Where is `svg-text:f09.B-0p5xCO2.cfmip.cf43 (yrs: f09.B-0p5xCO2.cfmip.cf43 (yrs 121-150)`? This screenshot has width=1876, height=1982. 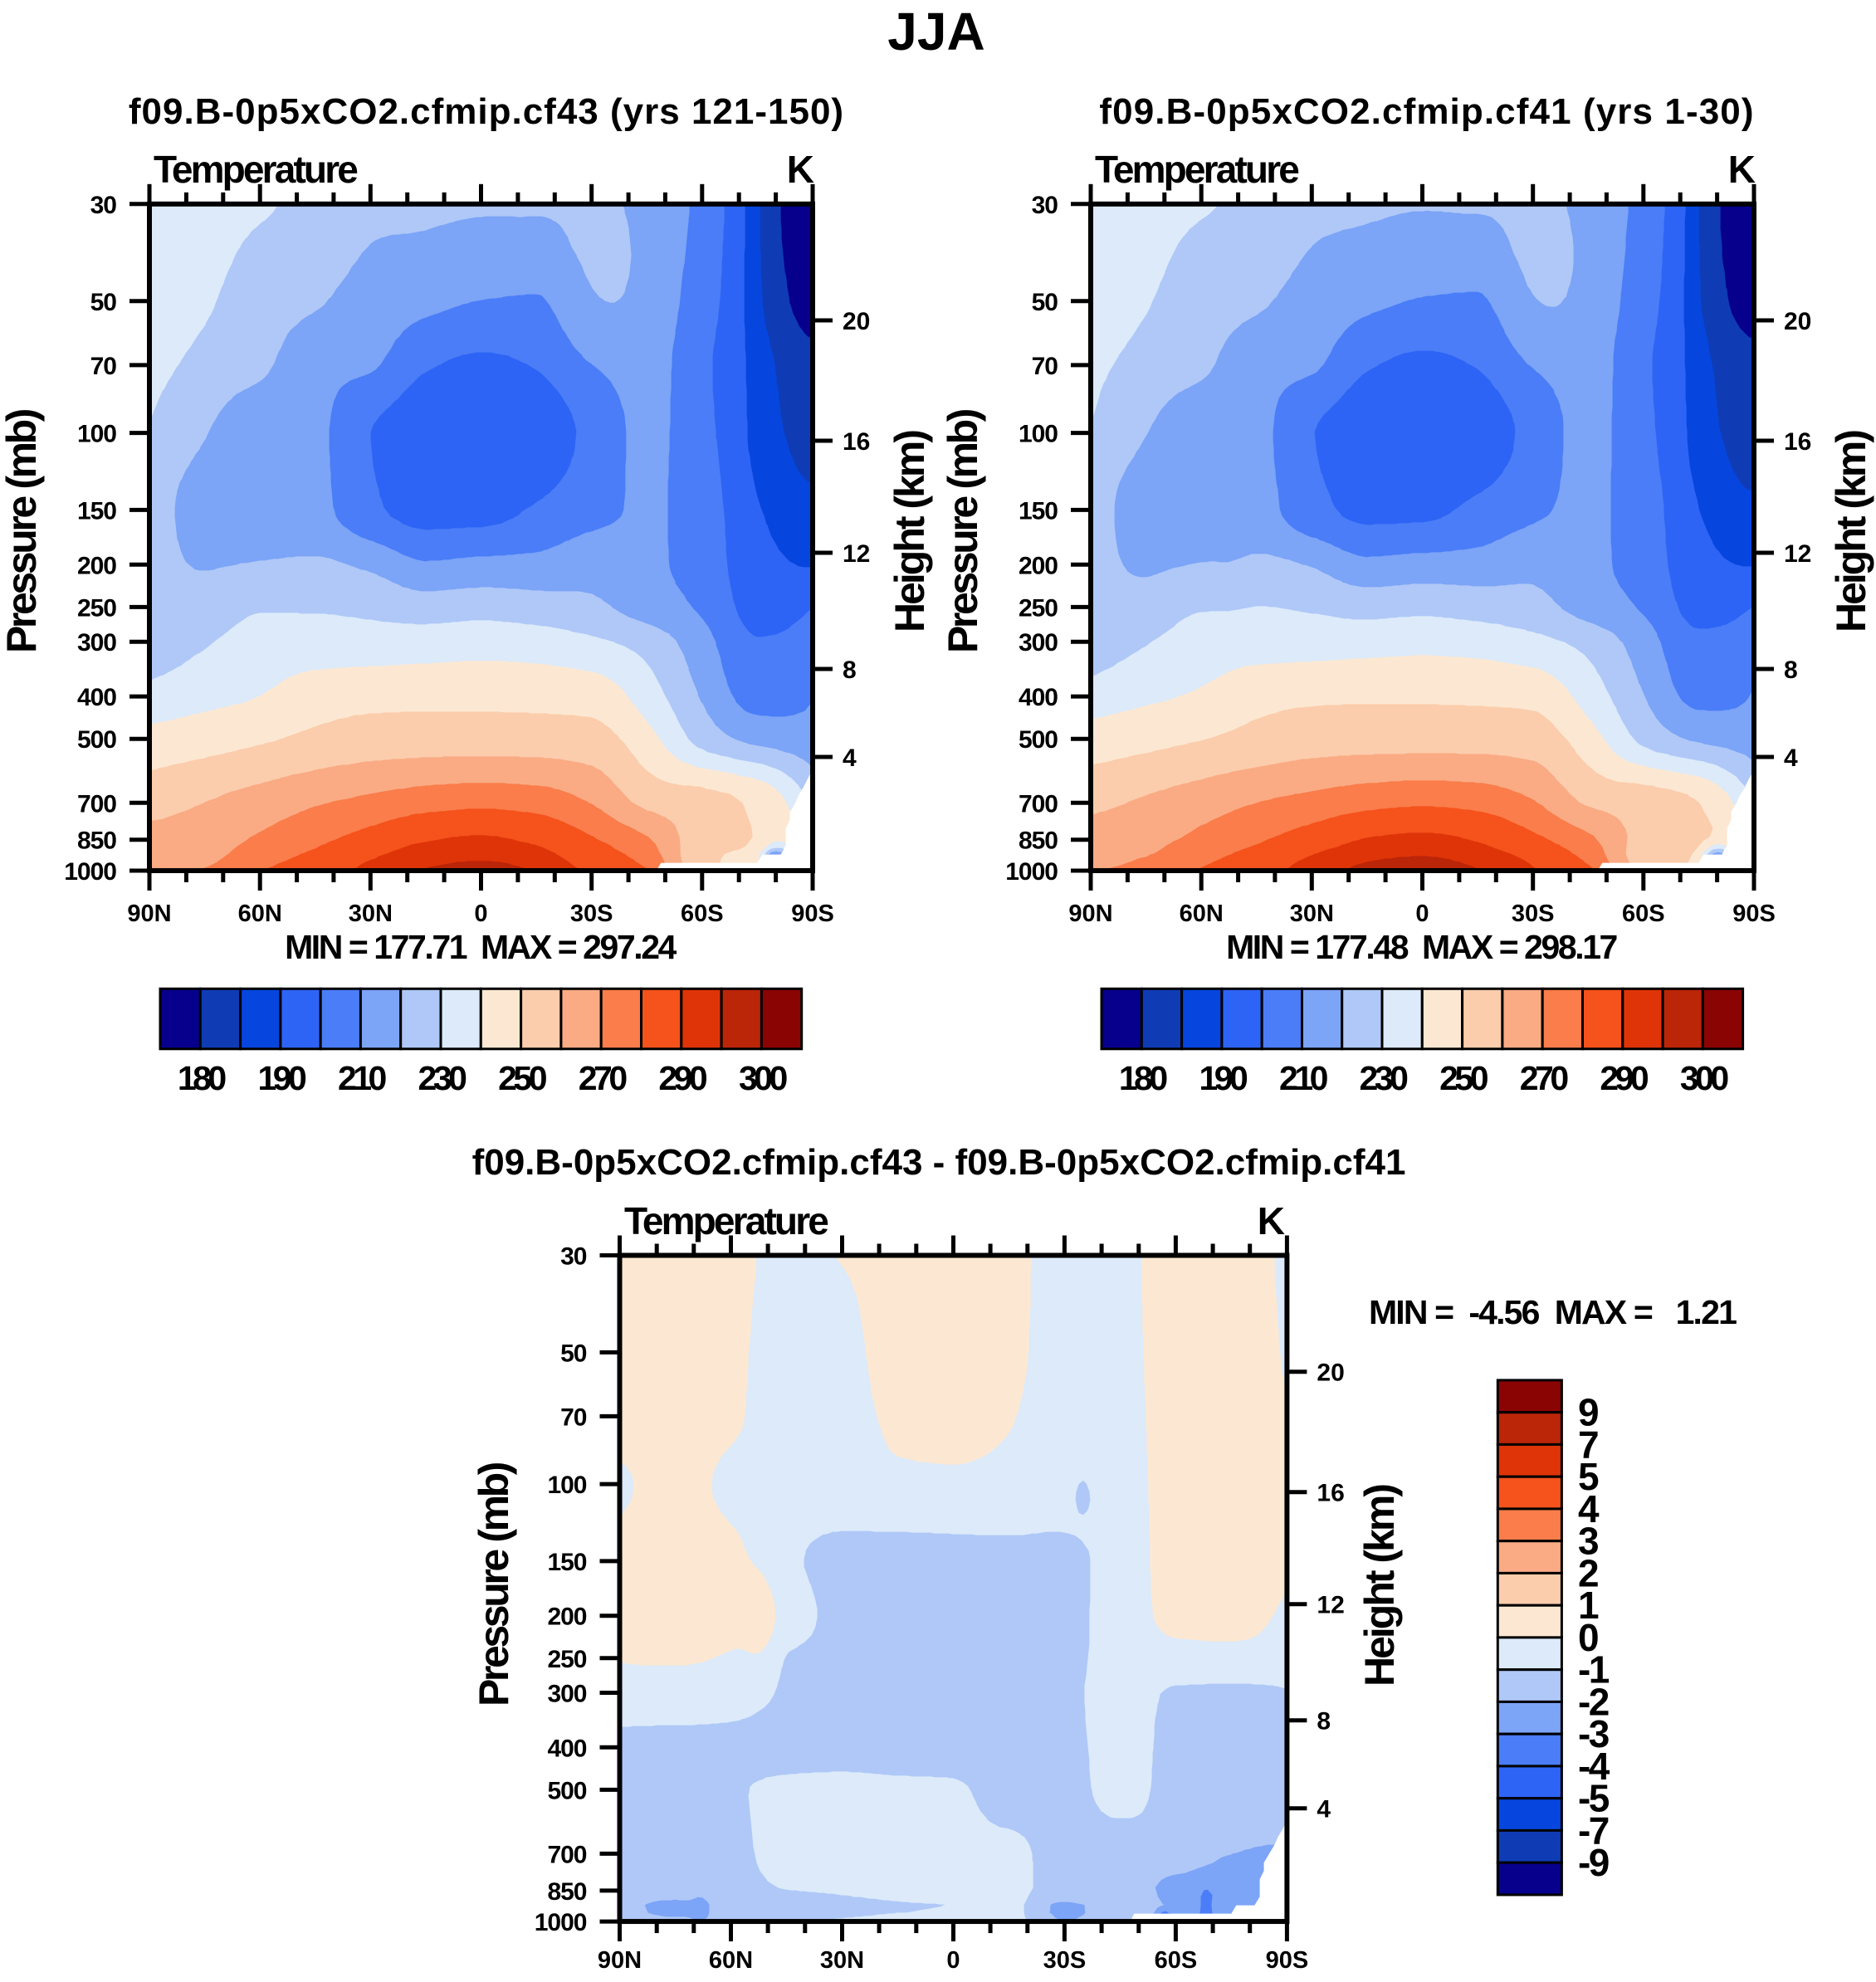
svg-text:f09.B-0p5xCO2.cfmip.cf43 (yrs: f09.B-0p5xCO2.cfmip.cf43 (yrs 121-150) is located at coordinates (486, 111).